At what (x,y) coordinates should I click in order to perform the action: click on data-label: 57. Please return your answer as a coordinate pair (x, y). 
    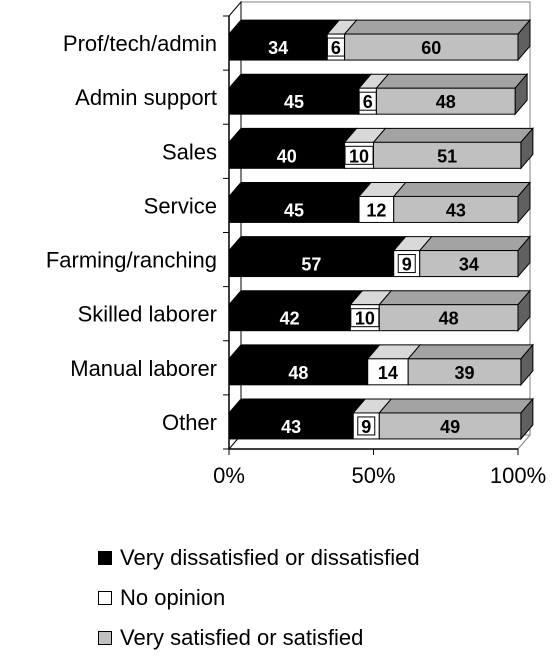
    Looking at the image, I should click on (311, 265).